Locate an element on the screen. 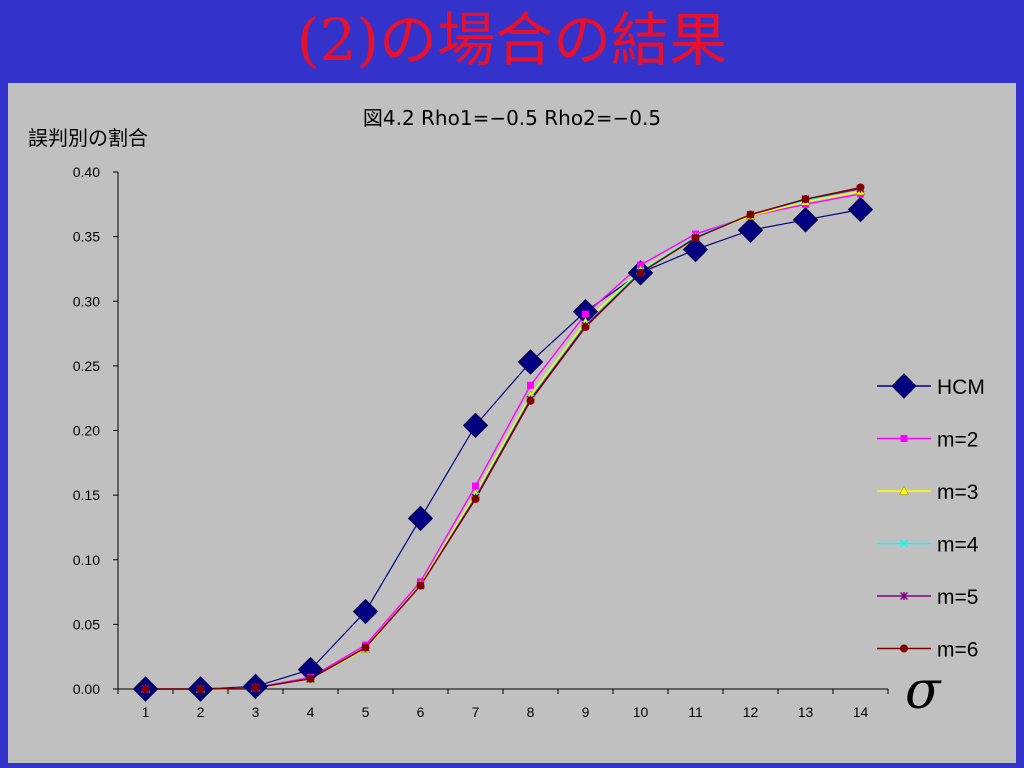 This screenshot has width=1024, height=768. x-tick-label: 11 is located at coordinates (695, 712).